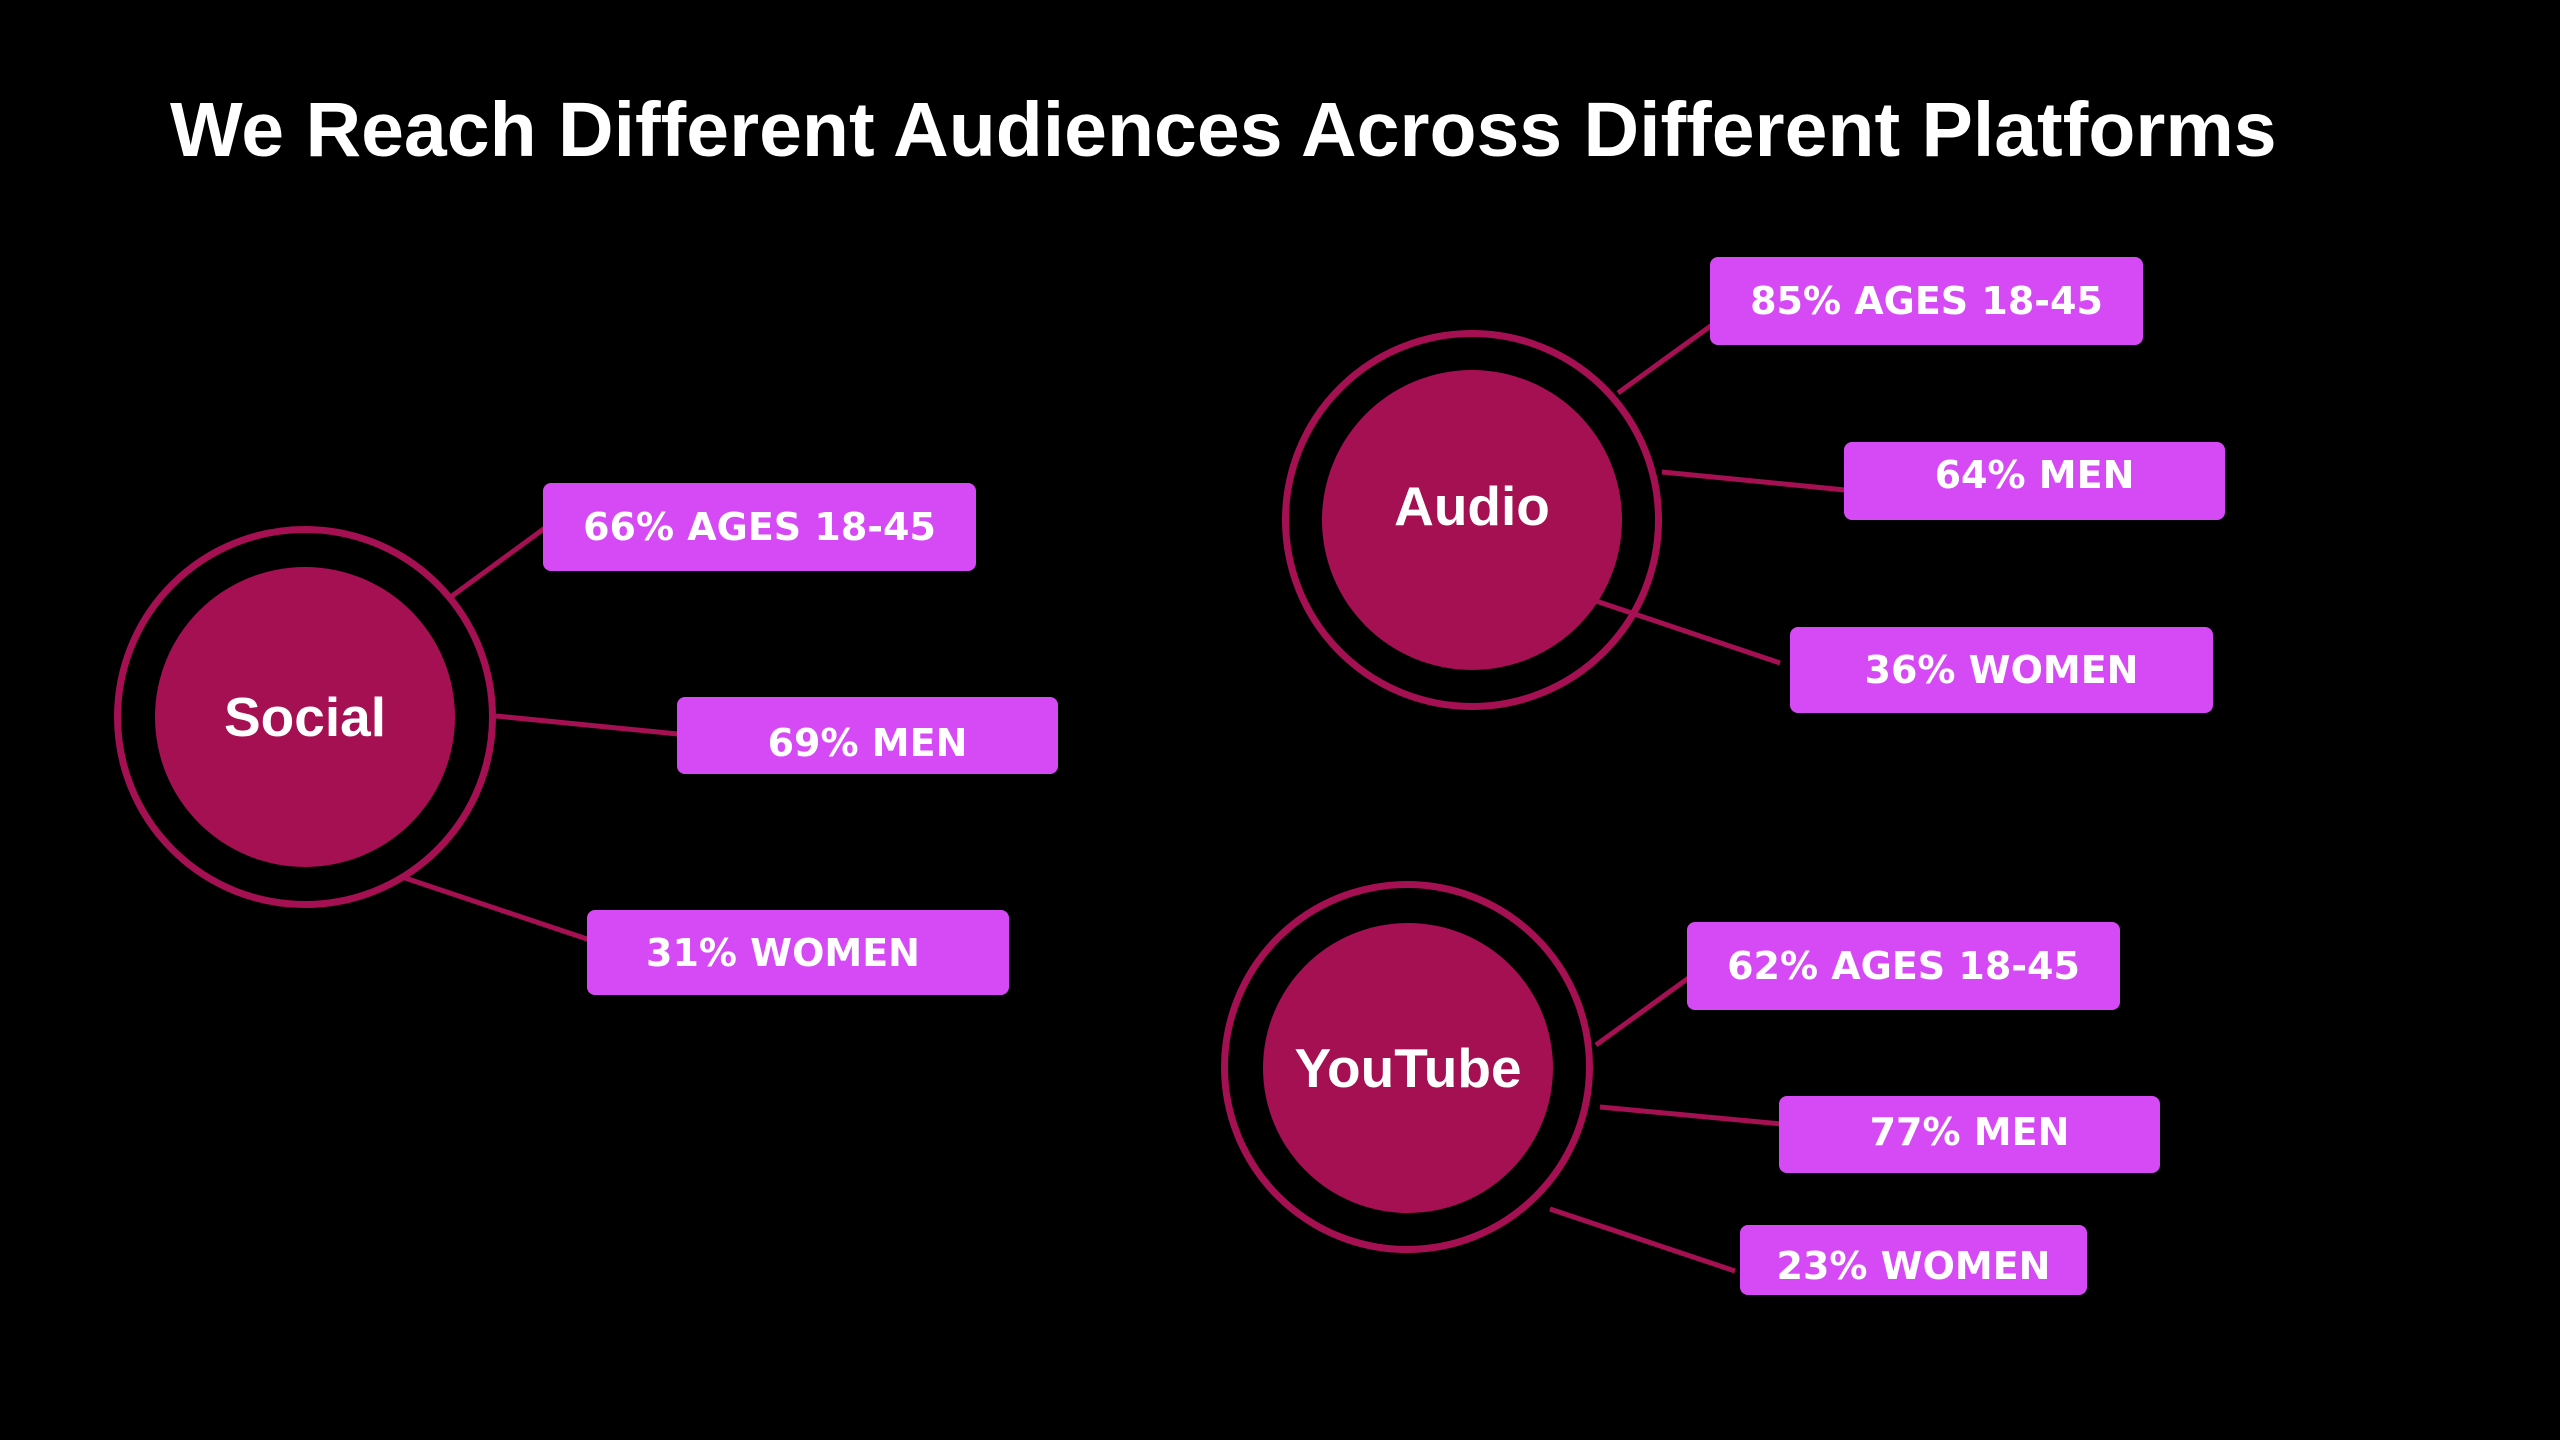 This screenshot has height=1440, width=2560. I want to click on youtube-men-tag: 77% MEN, so click(1969, 1134).